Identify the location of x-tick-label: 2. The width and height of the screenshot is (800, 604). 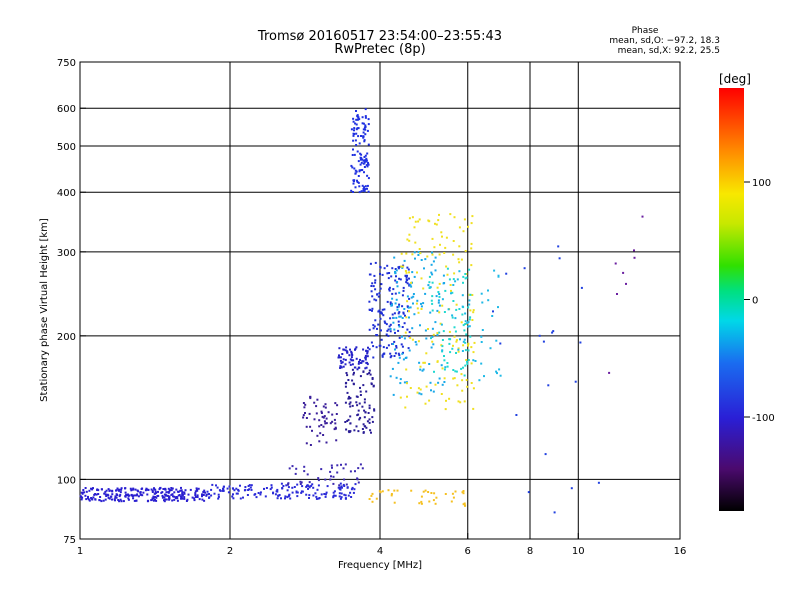
(230, 551).